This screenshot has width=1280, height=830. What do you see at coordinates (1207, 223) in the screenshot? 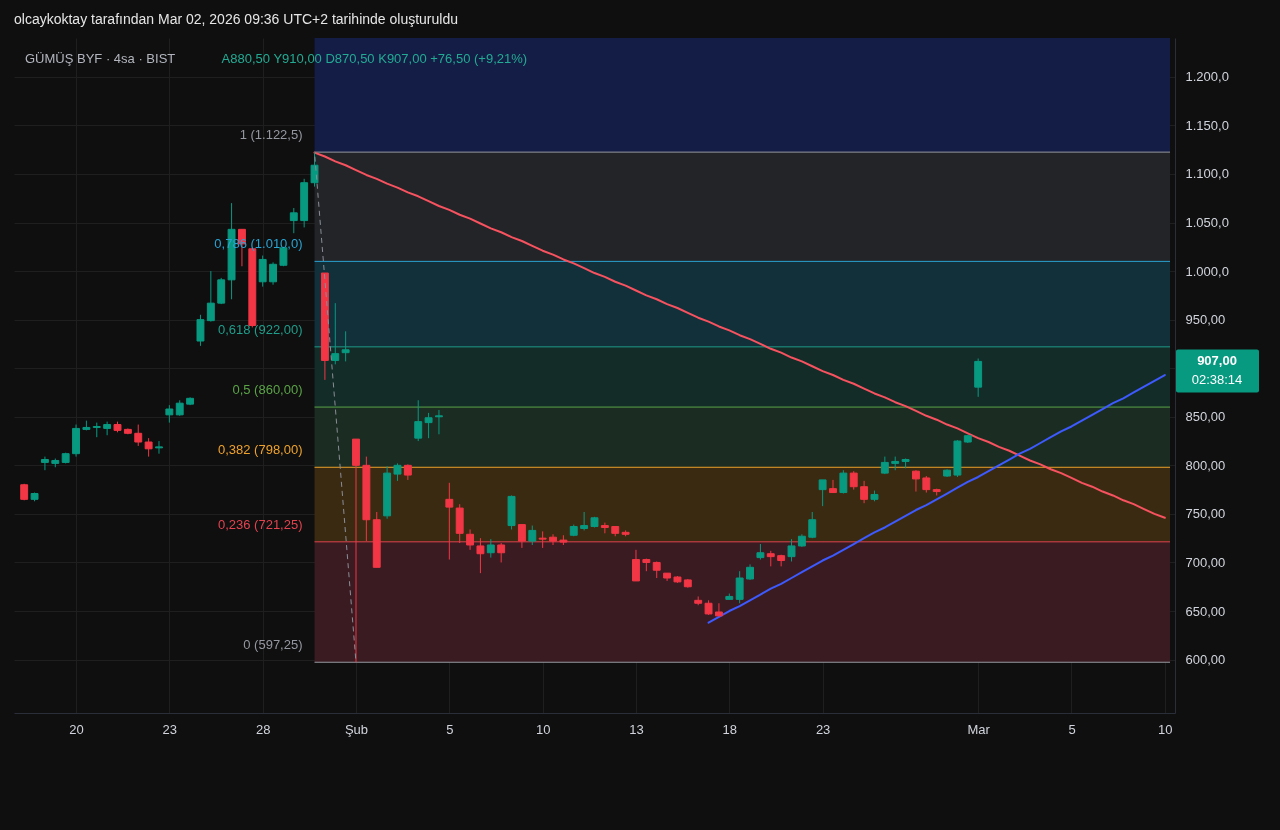
I see `y-tick-label: 1.050,0` at bounding box center [1207, 223].